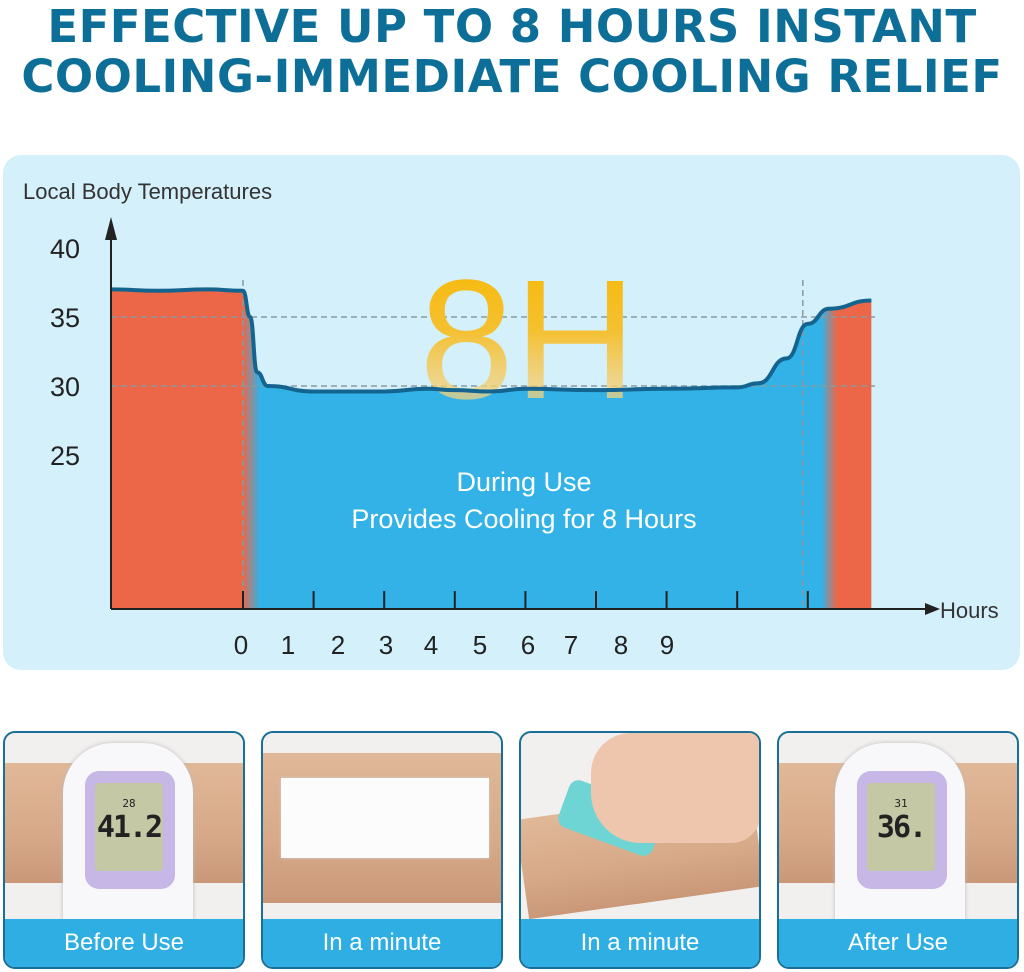 Image resolution: width=1024 pixels, height=972 pixels. I want to click on step-card-peel-patch: In a minute, so click(640, 850).